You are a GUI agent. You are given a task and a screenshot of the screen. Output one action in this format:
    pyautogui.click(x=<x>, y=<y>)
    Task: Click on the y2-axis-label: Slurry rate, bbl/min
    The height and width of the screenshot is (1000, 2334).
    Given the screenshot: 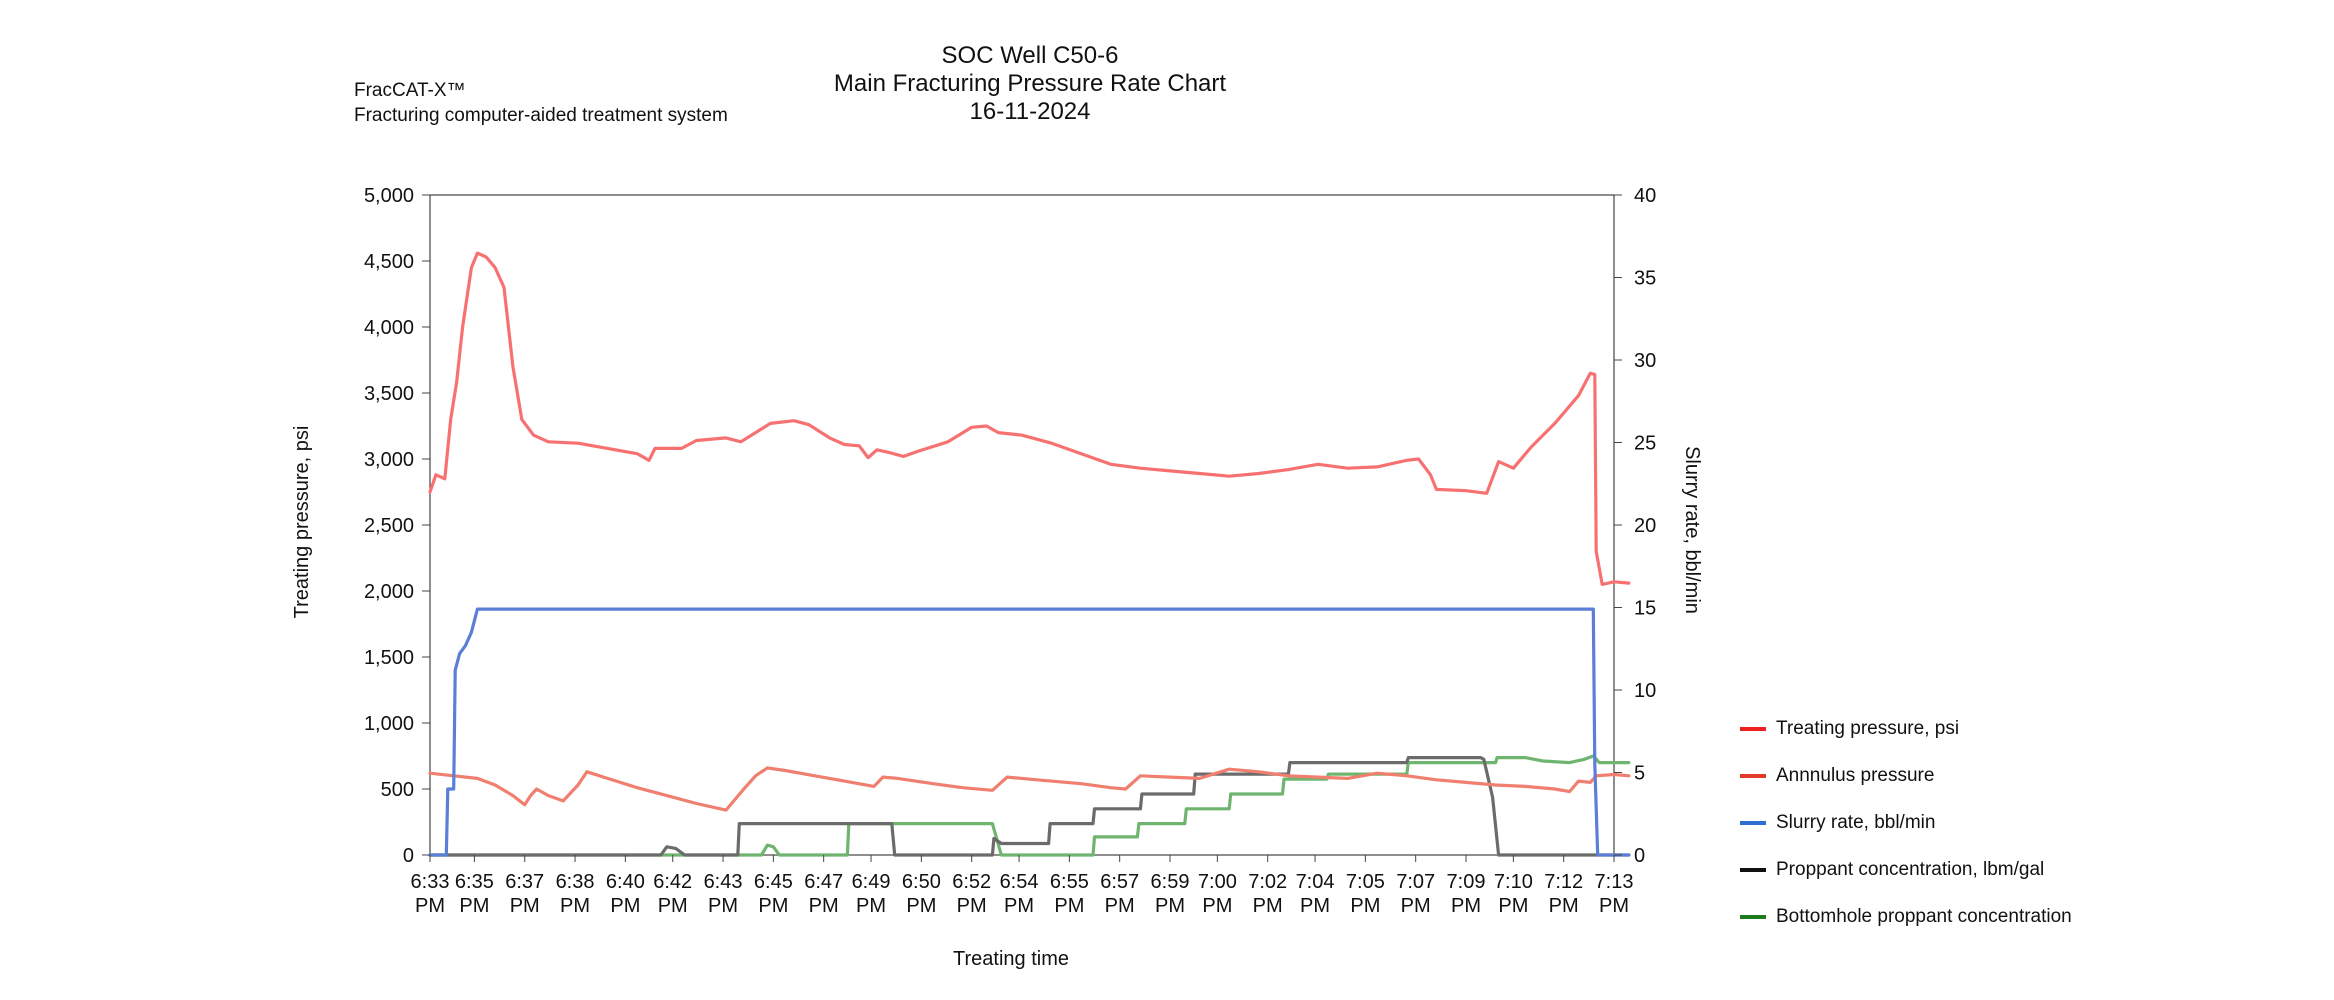 What is the action you would take?
    pyautogui.click(x=1692, y=530)
    